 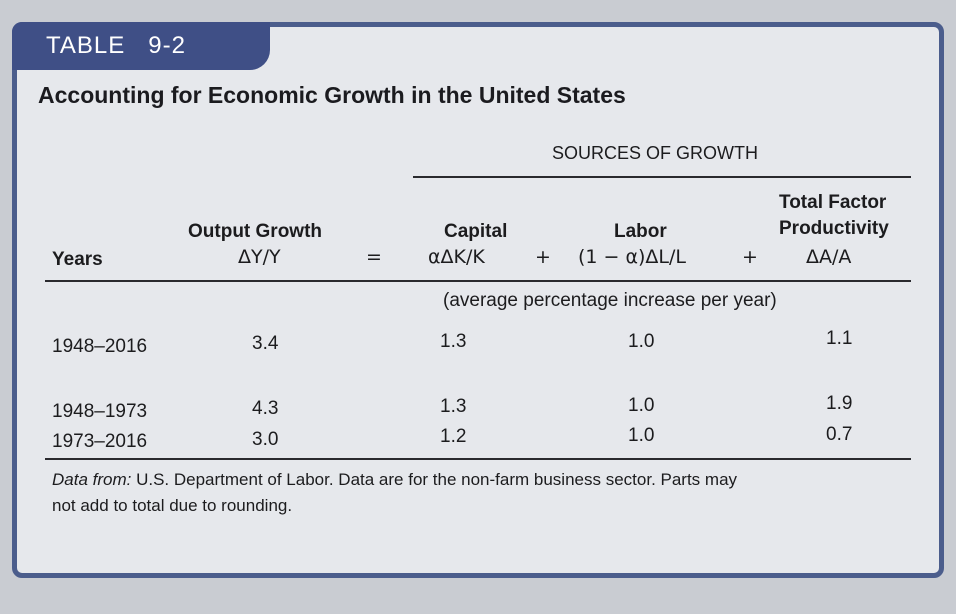 What do you see at coordinates (834, 228) in the screenshot?
I see `tfp-label-line2: Productivity` at bounding box center [834, 228].